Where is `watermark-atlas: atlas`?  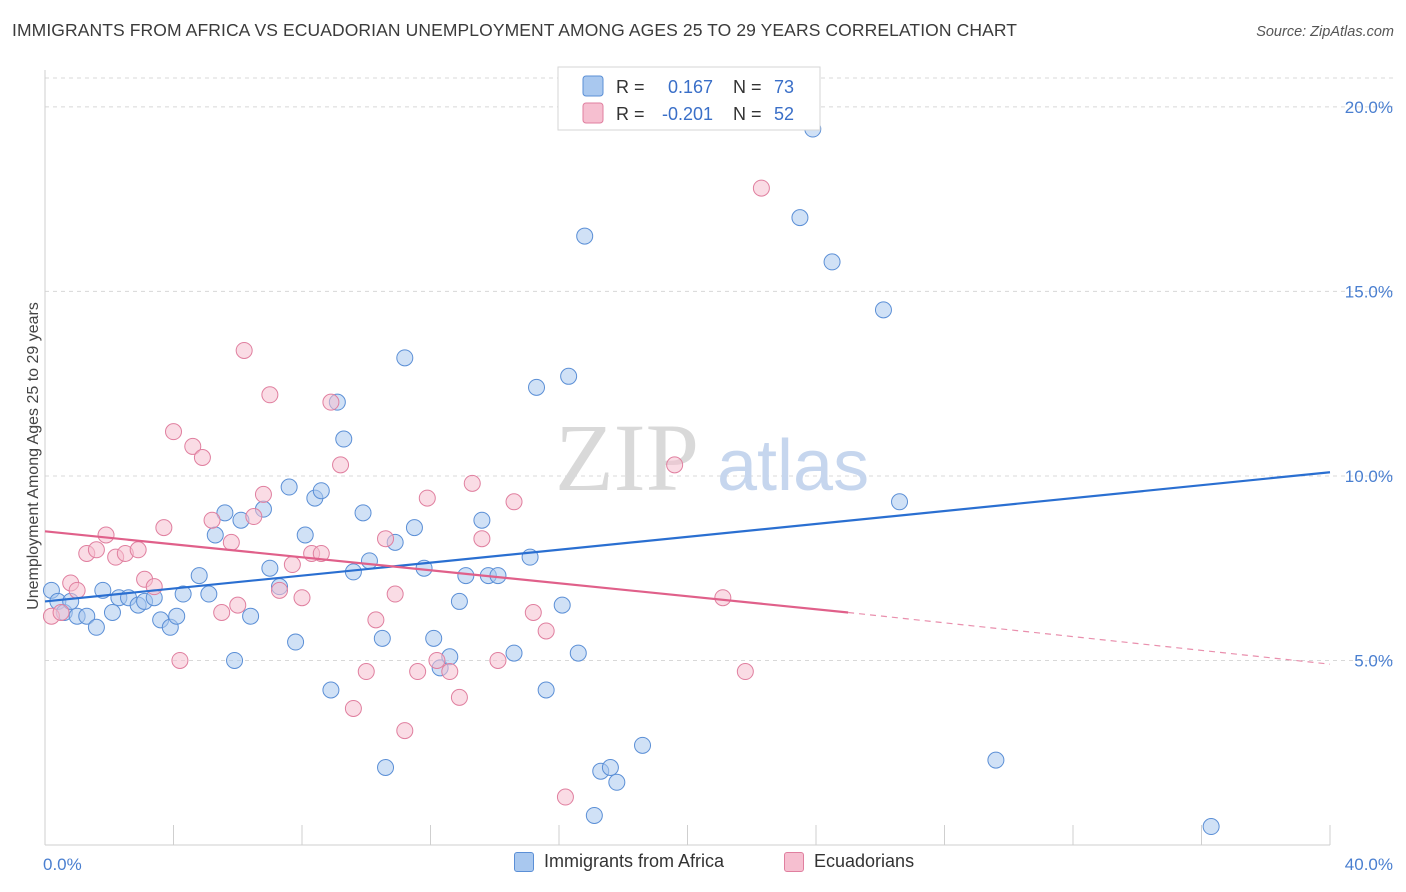
watermark-atlas: atlas is located at coordinates (793, 466).